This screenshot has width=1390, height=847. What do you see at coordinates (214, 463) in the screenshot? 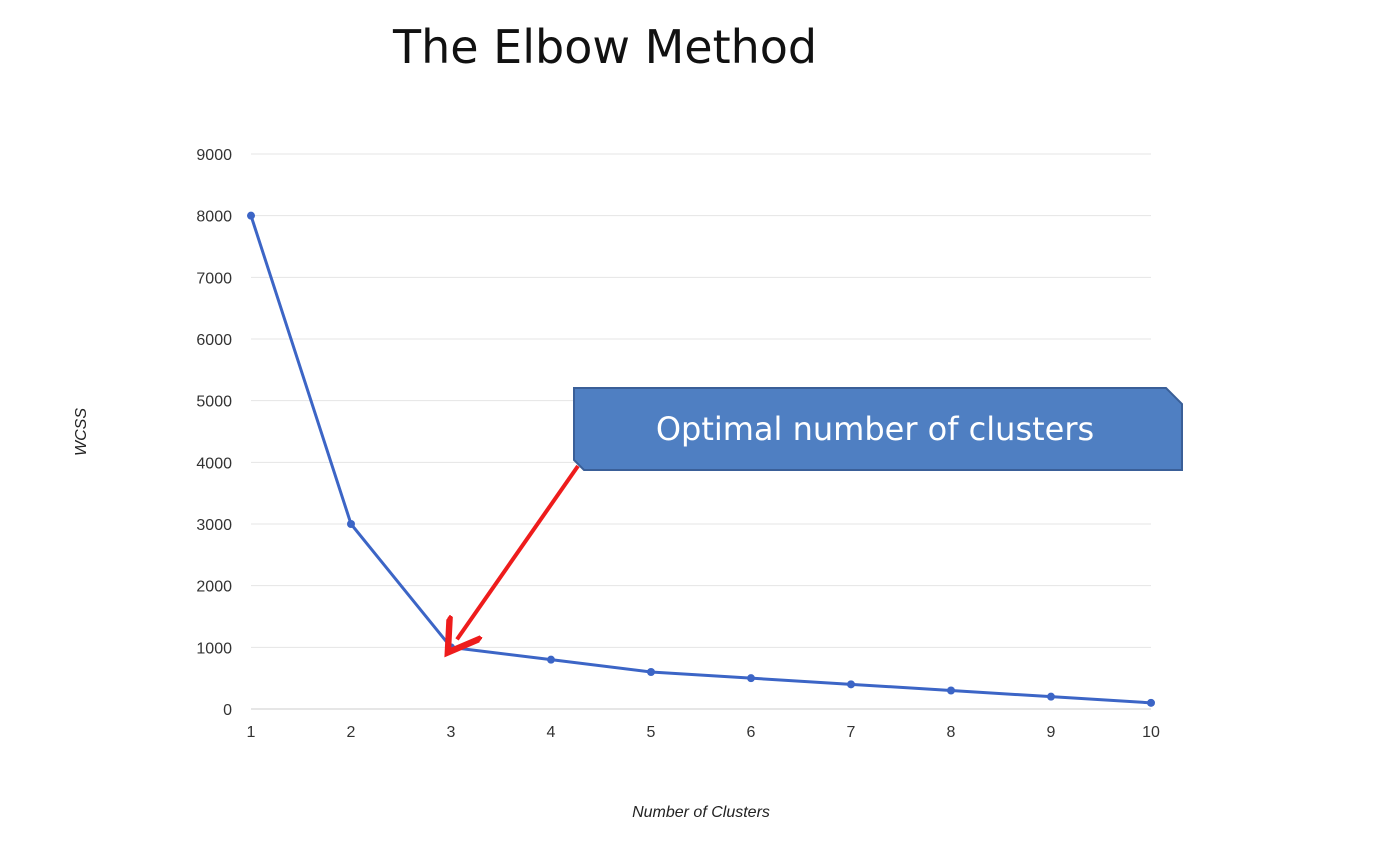
I see `y-tick-label: 4000` at bounding box center [214, 463].